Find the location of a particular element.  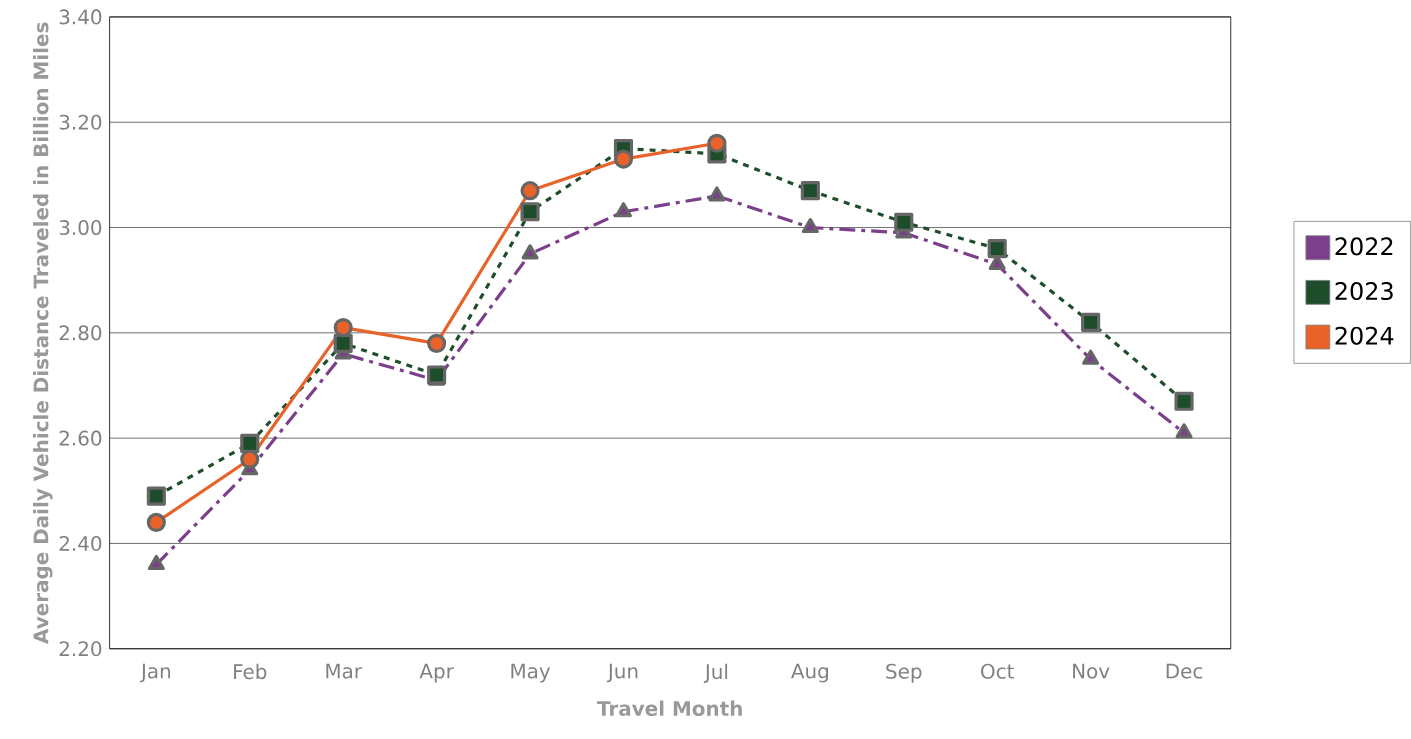

y-tick-label: 3.00 is located at coordinates (80, 227).